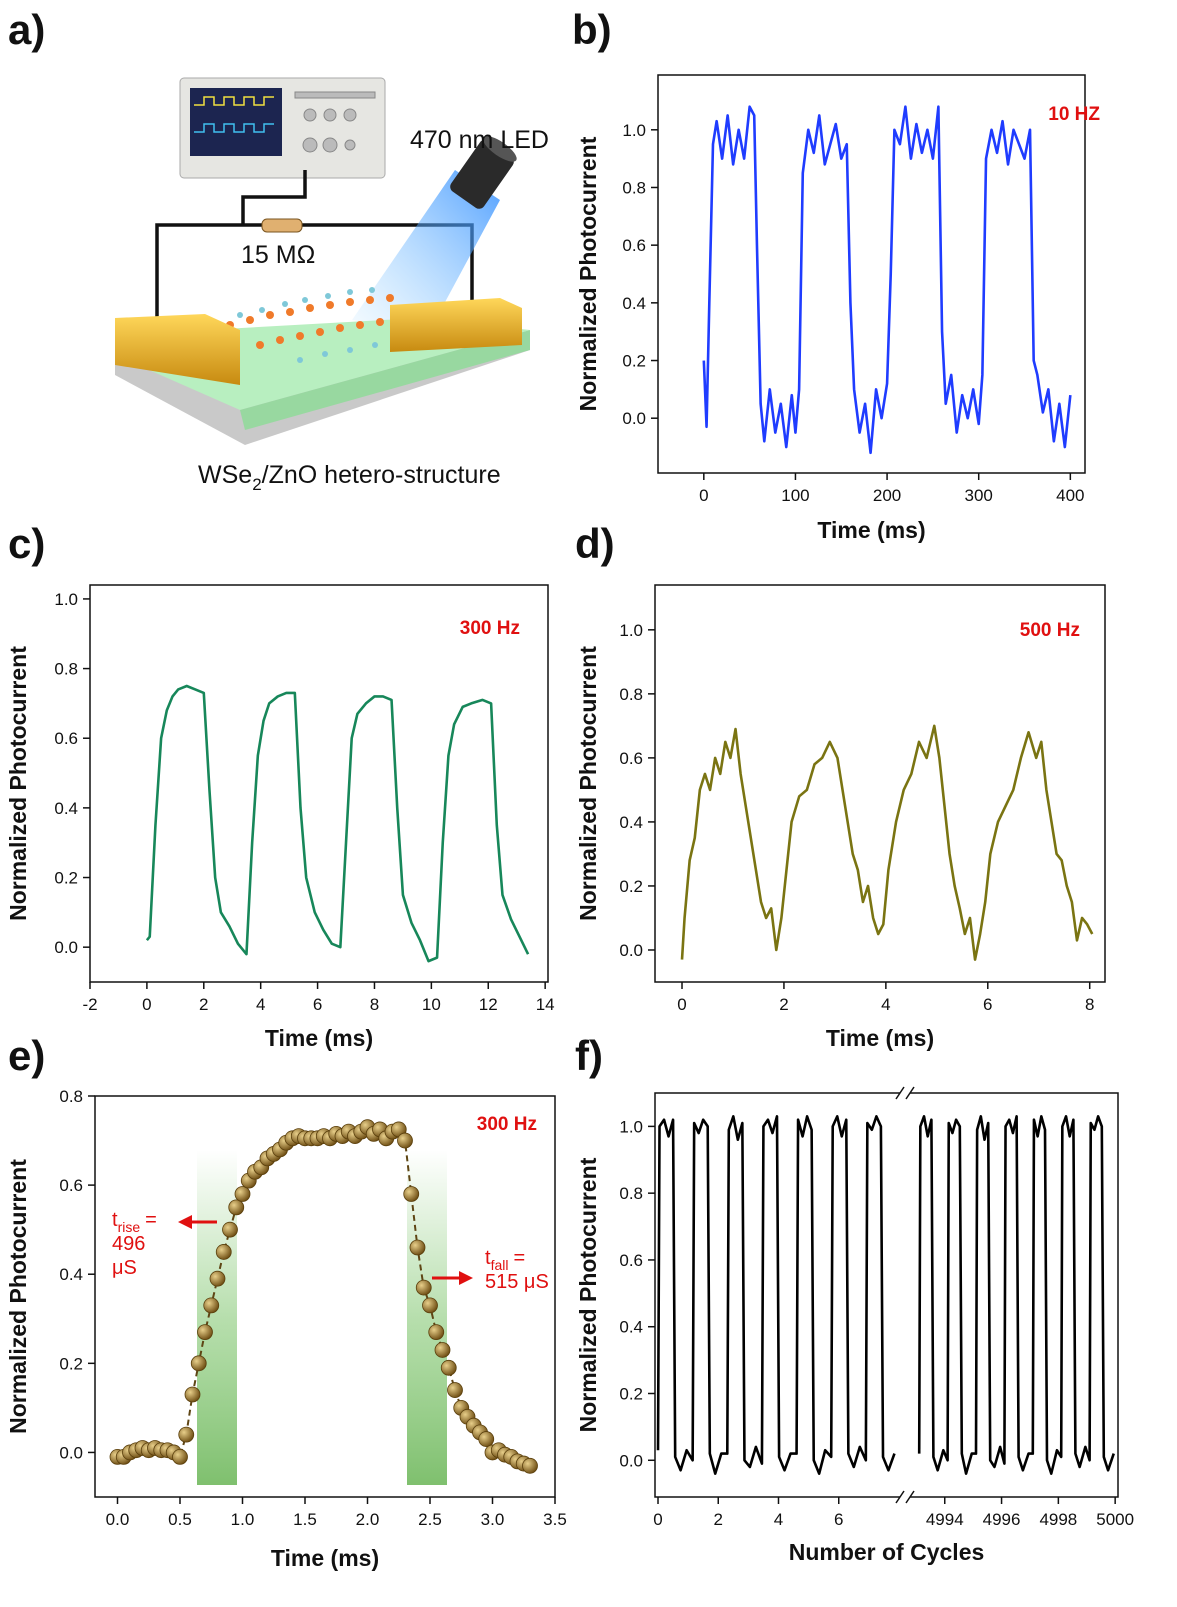 Image resolution: width=1177 pixels, height=1607 pixels. What do you see at coordinates (128, 1244) in the screenshot?
I see `annotation-text: 496` at bounding box center [128, 1244].